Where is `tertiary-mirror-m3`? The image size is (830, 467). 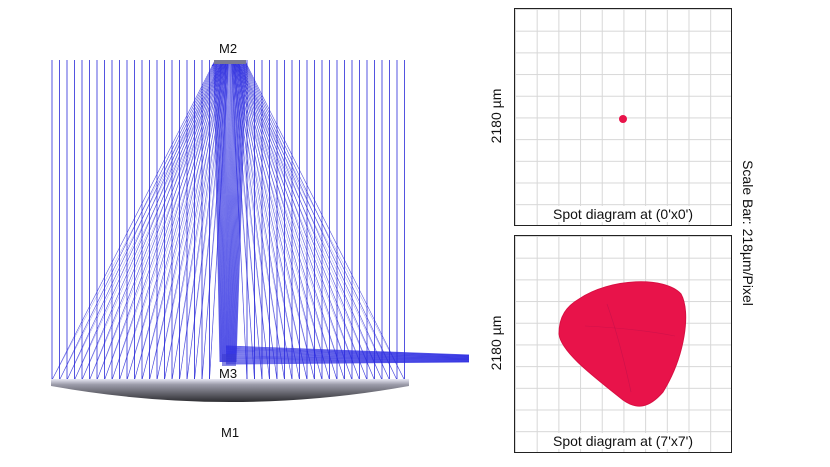
tertiary-mirror-m3 is located at coordinates (229, 360).